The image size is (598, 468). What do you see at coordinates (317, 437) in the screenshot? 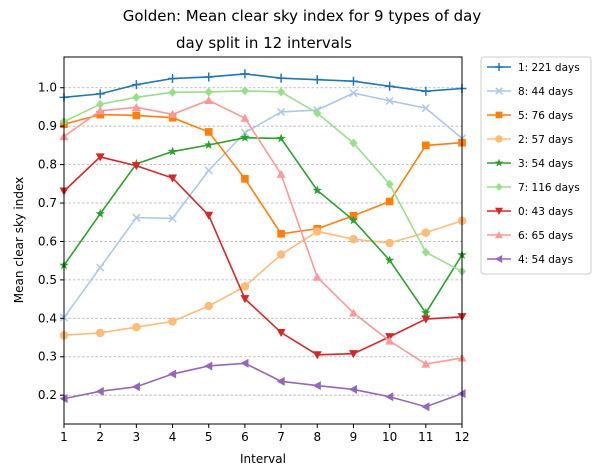
I see `x-tick-label: 8` at bounding box center [317, 437].